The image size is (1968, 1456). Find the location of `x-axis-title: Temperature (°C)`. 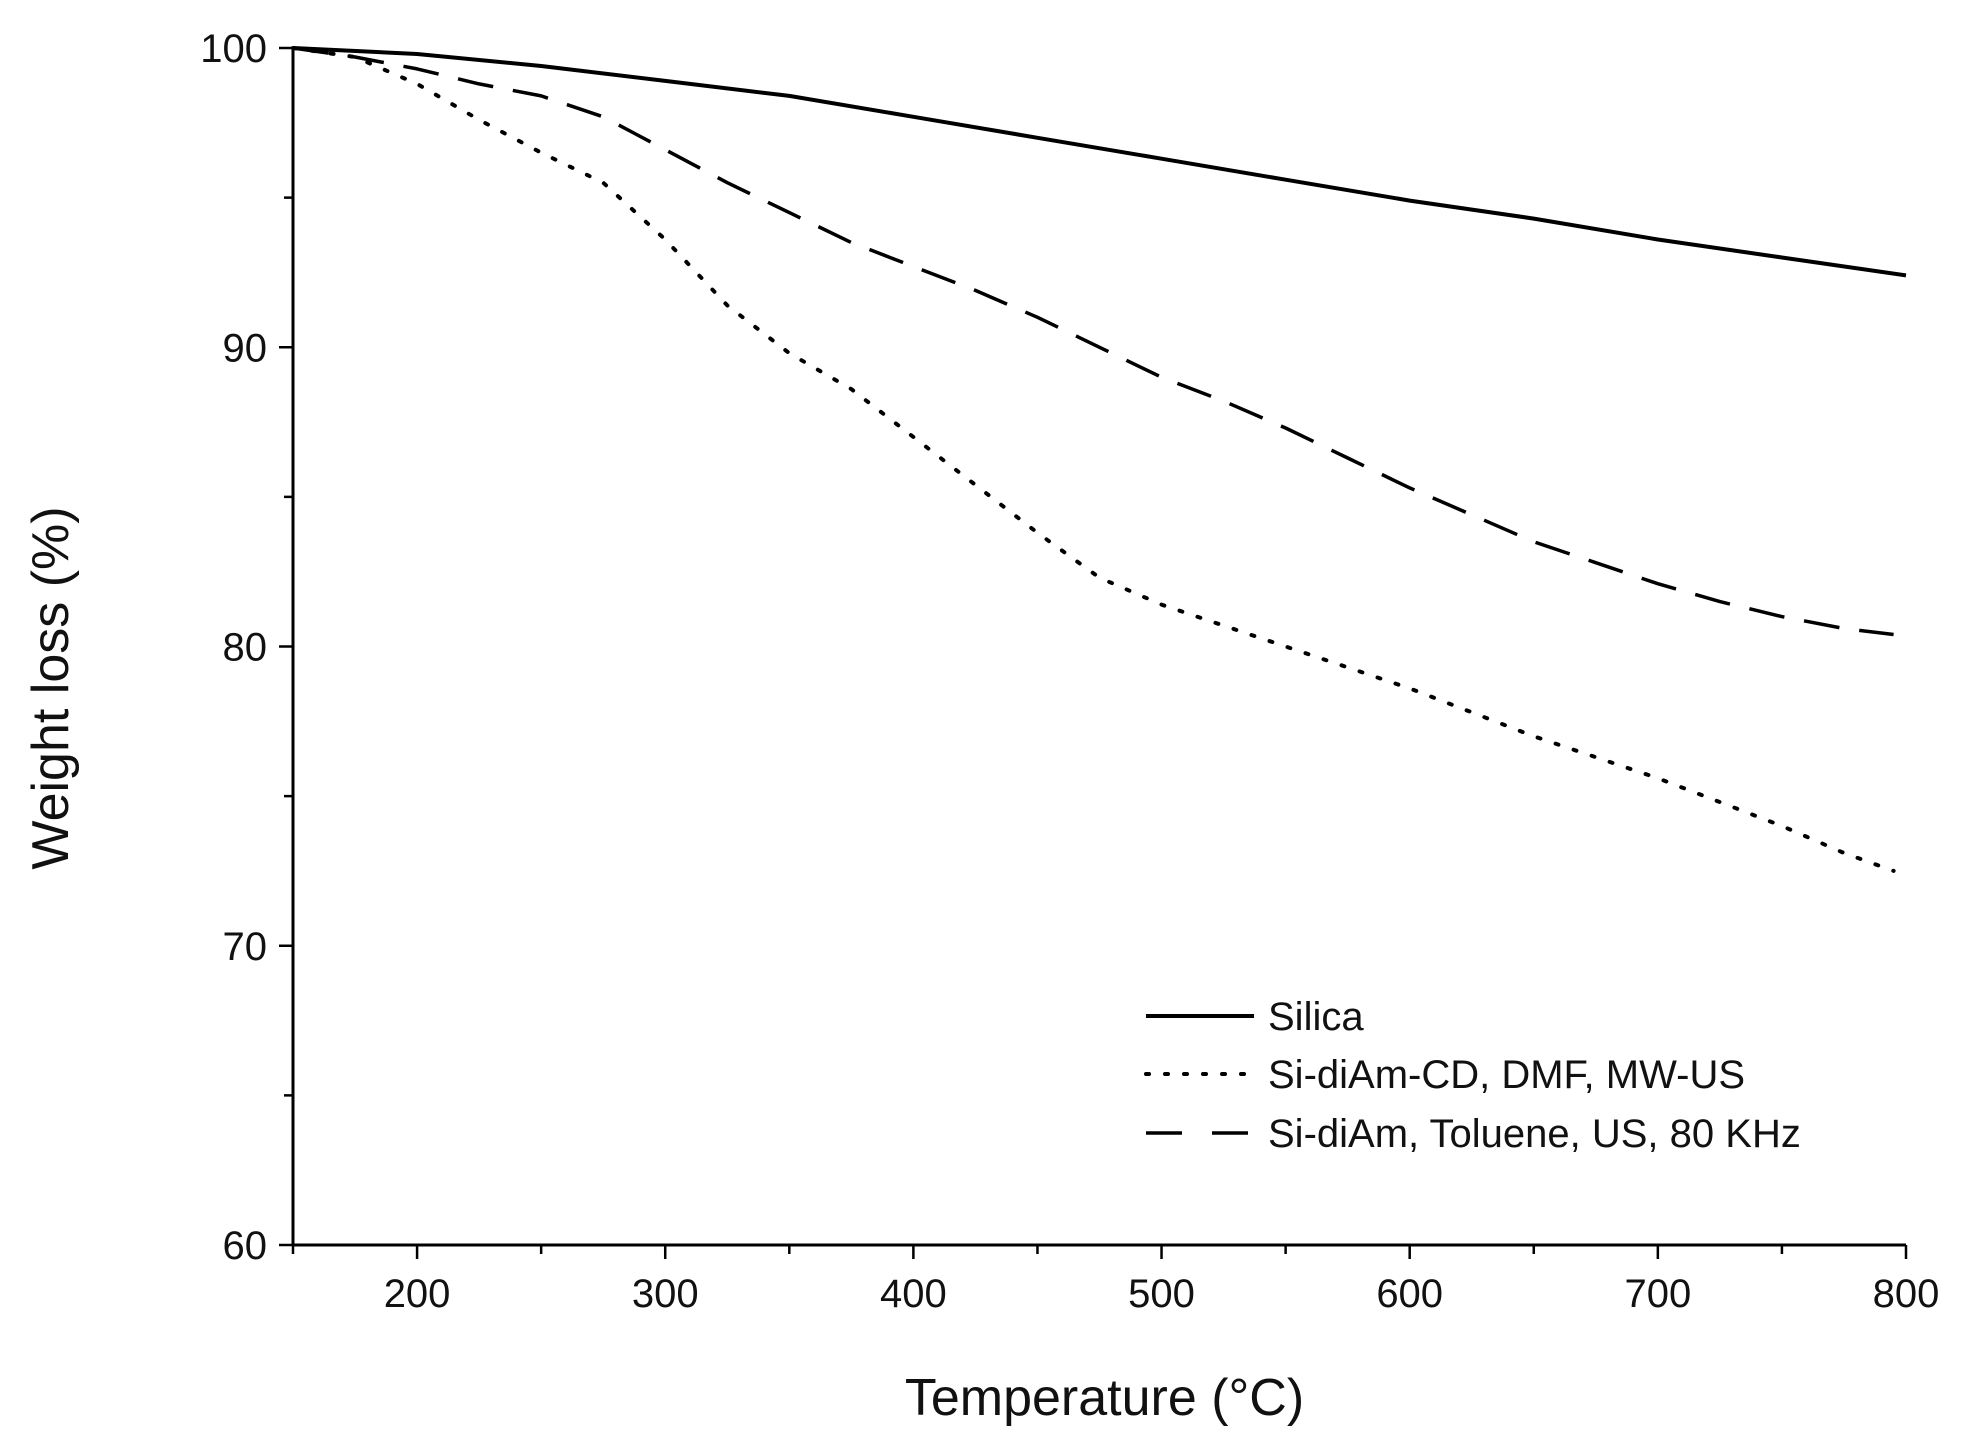

x-axis-title: Temperature (°C) is located at coordinates (1104, 1398).